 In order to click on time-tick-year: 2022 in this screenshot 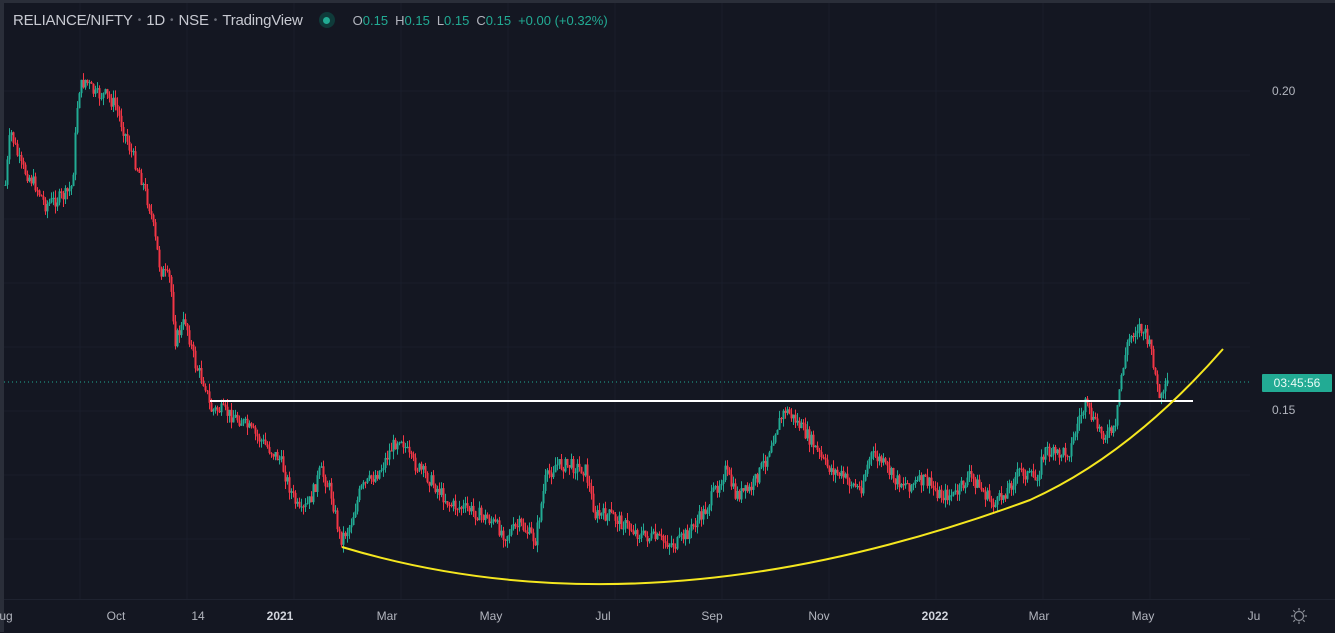, I will do `click(935, 616)`.